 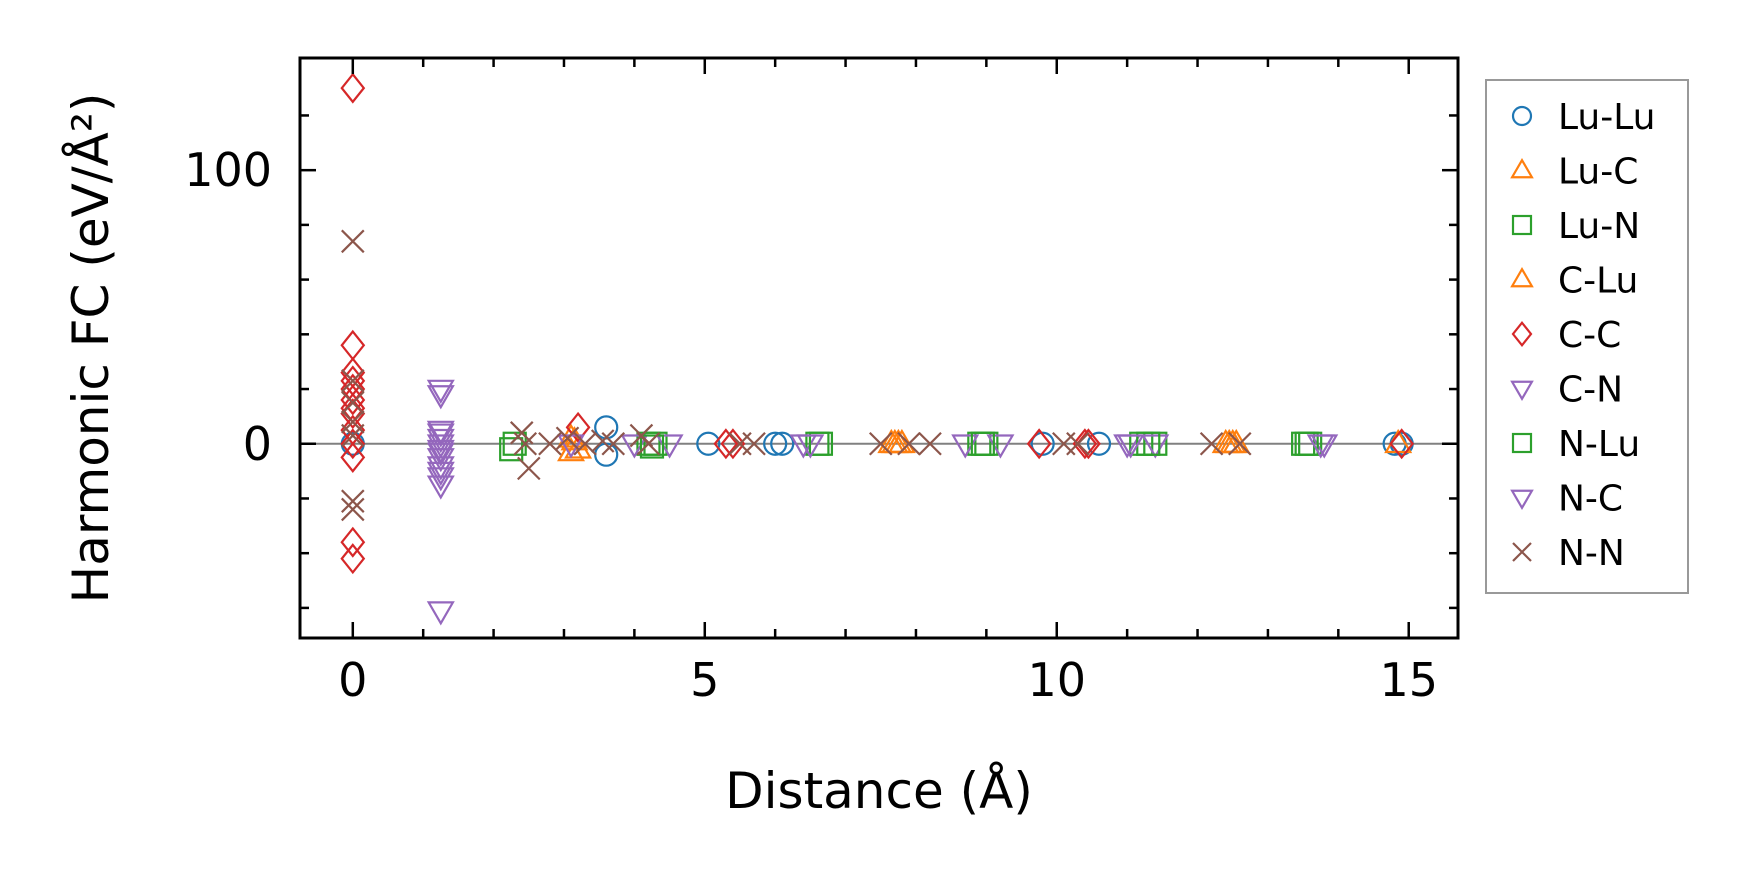 I want to click on legend-marker-c-c, so click(x=1522, y=334).